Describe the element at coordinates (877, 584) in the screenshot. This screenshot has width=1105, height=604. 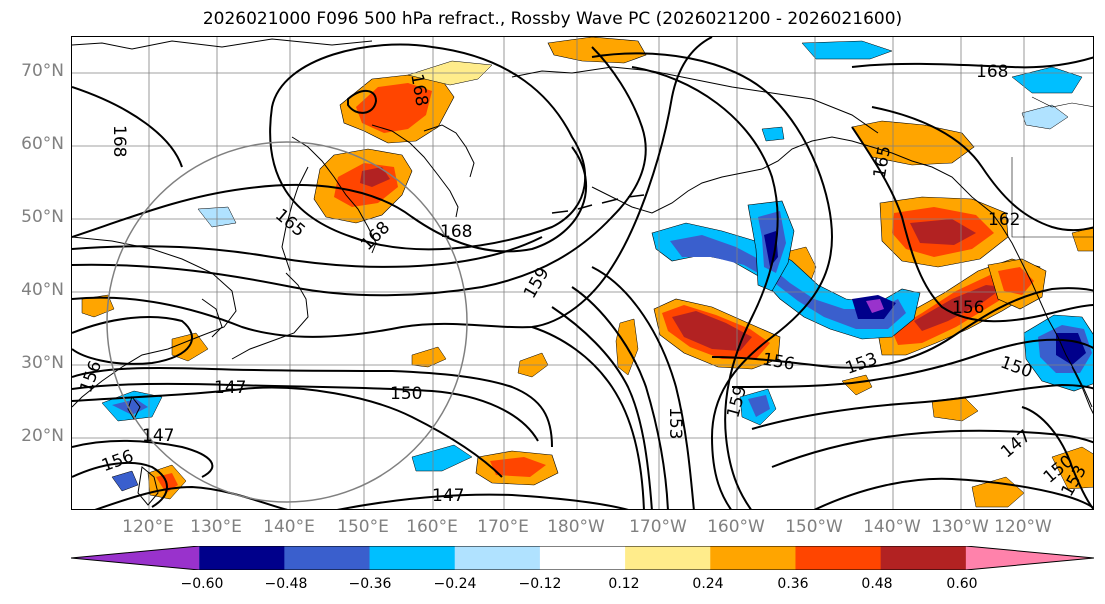
I see `colorbar-tick-label: 0.48` at that location.